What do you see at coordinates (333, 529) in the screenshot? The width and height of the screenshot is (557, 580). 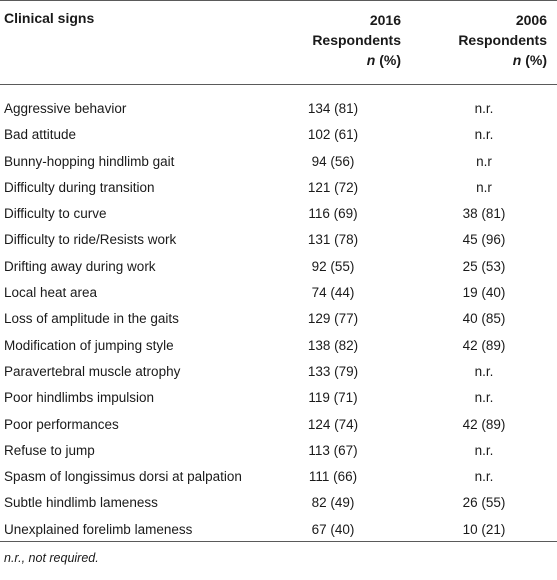 I see `cell-2016: 67 (40)` at bounding box center [333, 529].